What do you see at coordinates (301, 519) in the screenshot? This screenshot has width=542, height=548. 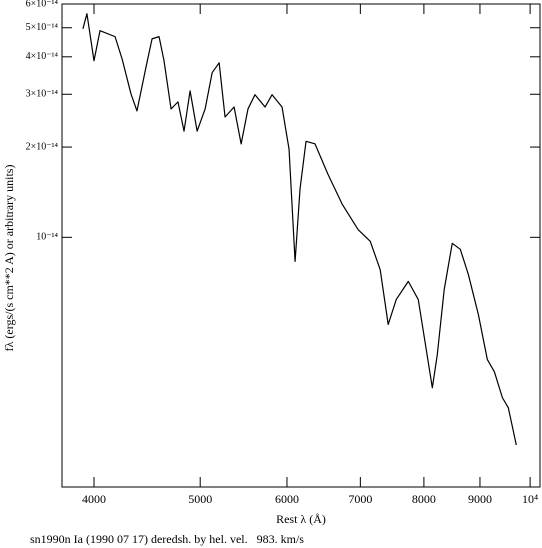 I see `x-axis-label: Rest λ (Å)` at bounding box center [301, 519].